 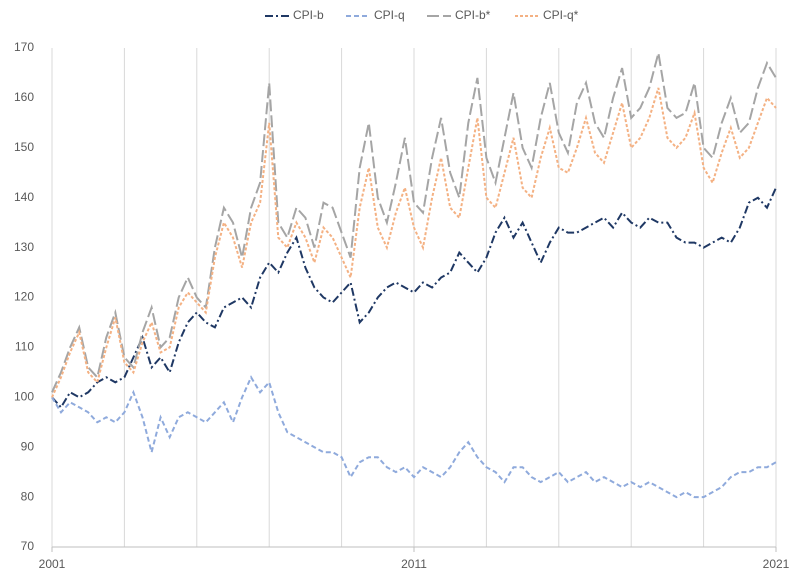 What do you see at coordinates (28, 546) in the screenshot?
I see `y-tick-label: 70` at bounding box center [28, 546].